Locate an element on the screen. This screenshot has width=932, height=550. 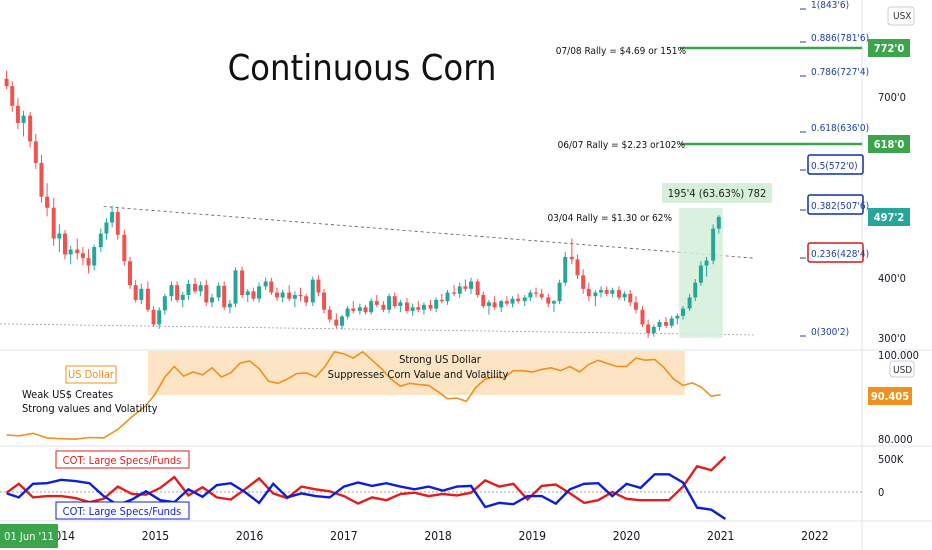
resistance-trendline is located at coordinates (428, 232).